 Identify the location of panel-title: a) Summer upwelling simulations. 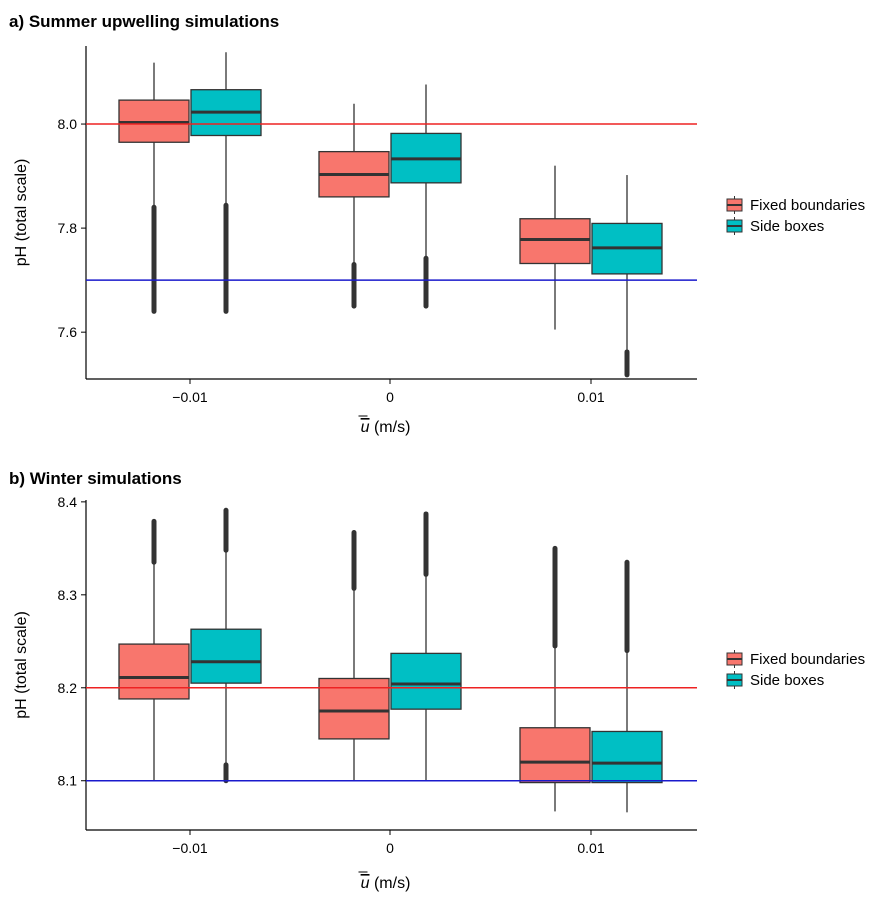
(144, 21).